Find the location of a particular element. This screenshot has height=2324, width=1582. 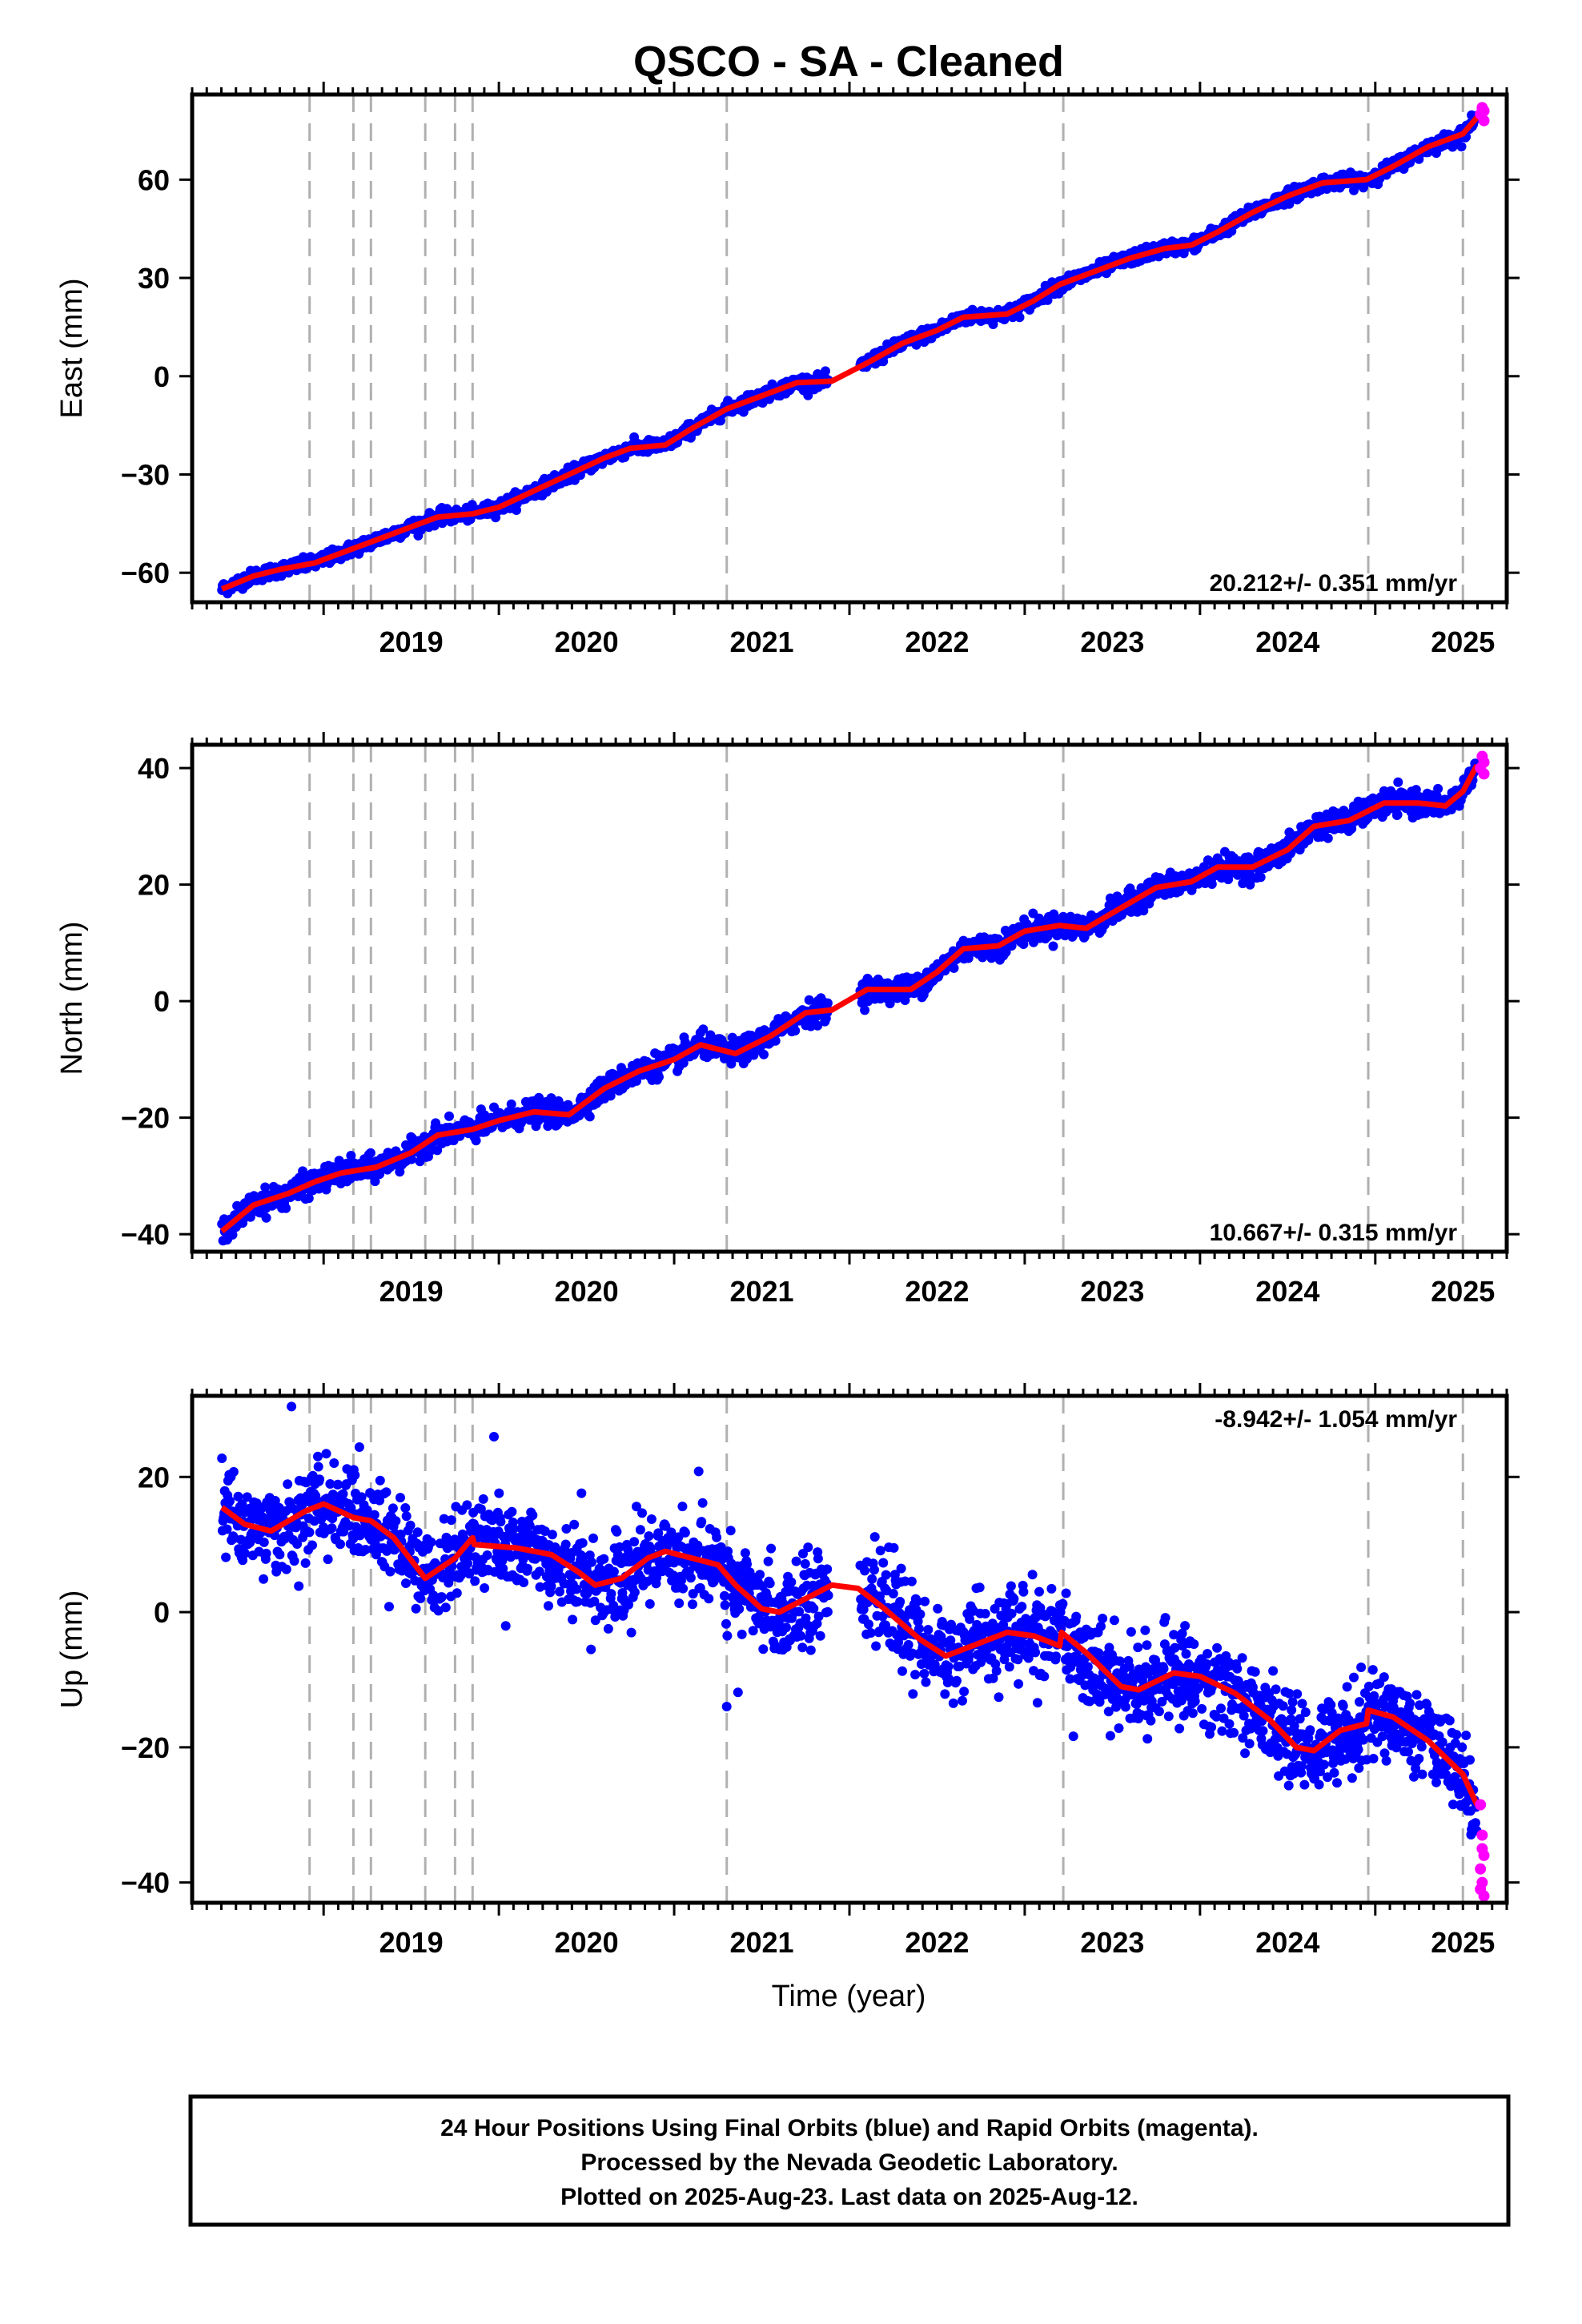

east-xtick-label: 2020 is located at coordinates (587, 641).